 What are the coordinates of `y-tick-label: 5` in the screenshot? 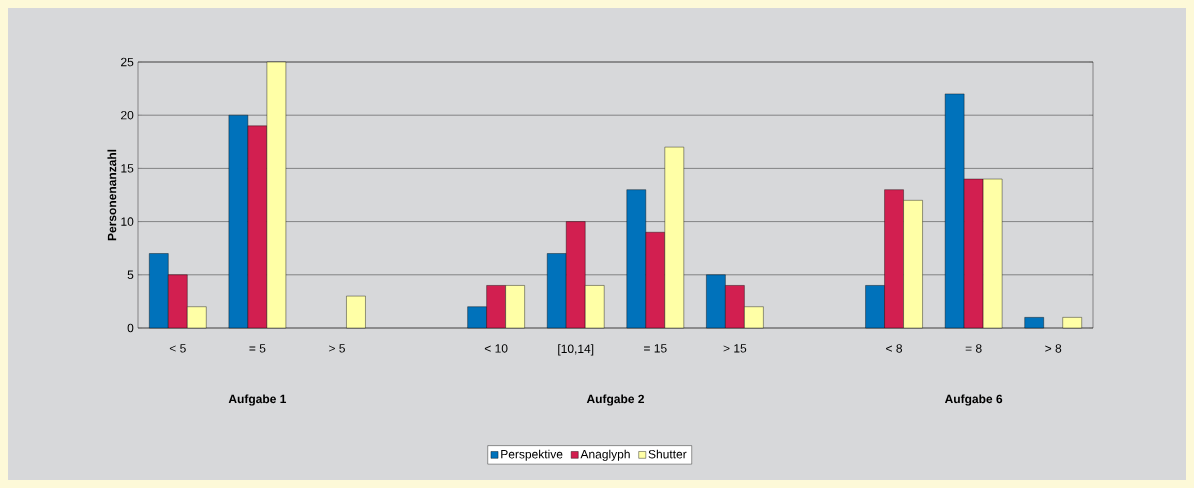 It's located at (130, 274).